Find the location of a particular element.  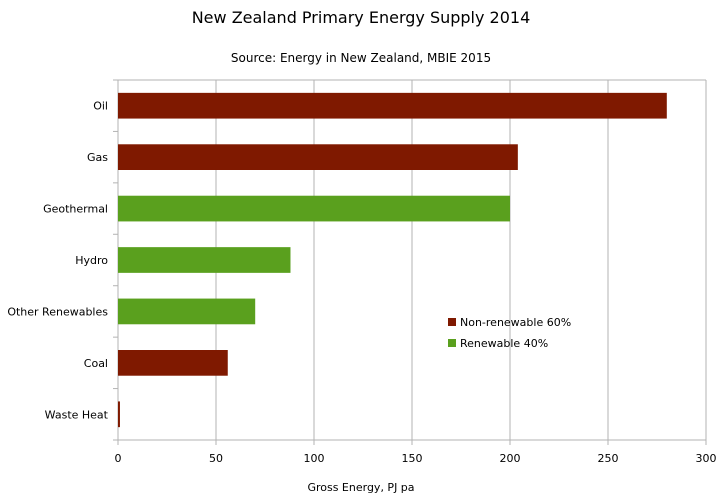

x-tick-labels: 0 50 100 150 200 250 300 is located at coordinates (416, 458).